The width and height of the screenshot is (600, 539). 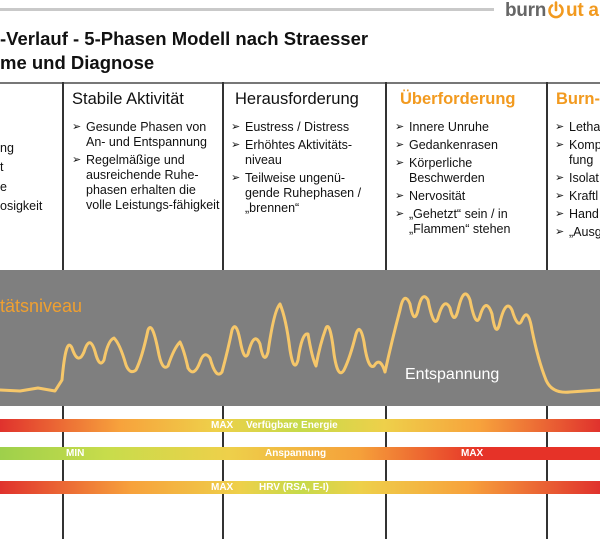 What do you see at coordinates (577, 196) in the screenshot?
I see `list-item: Kraftl` at bounding box center [577, 196].